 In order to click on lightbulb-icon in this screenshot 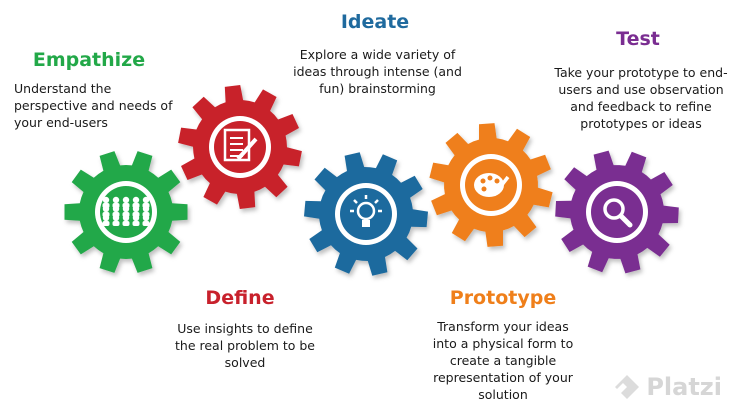, I will do `click(366, 211)`.